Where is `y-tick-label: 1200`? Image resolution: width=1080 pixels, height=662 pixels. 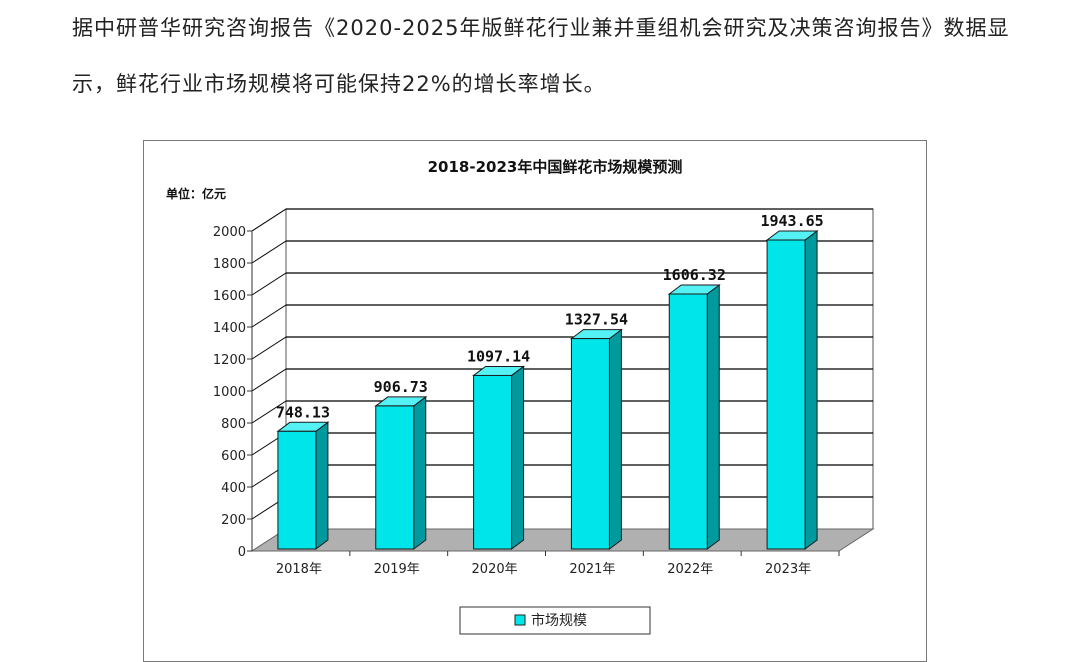 y-tick-label: 1200 is located at coordinates (229, 360).